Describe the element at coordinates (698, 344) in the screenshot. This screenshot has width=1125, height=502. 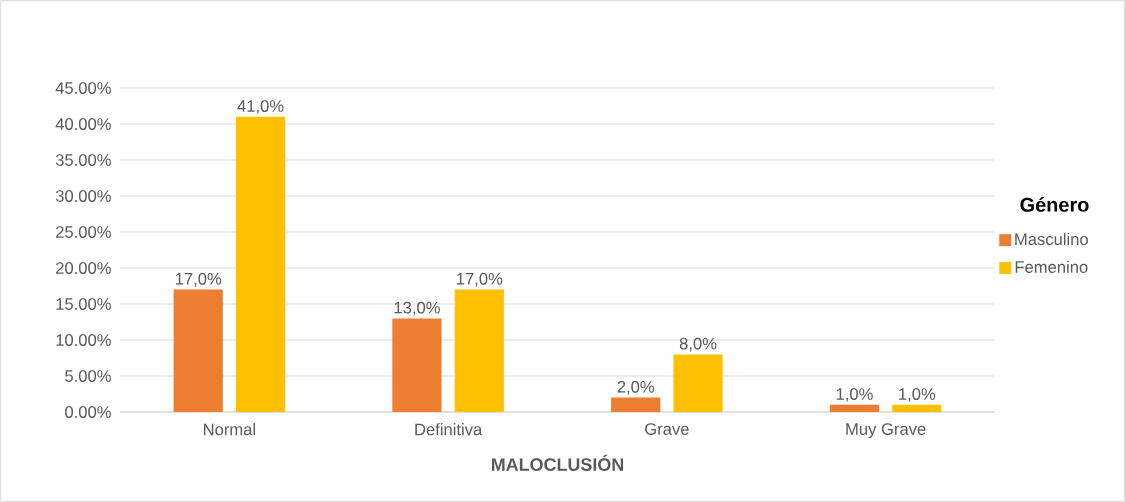
I see `data-label: 8,0%` at that location.